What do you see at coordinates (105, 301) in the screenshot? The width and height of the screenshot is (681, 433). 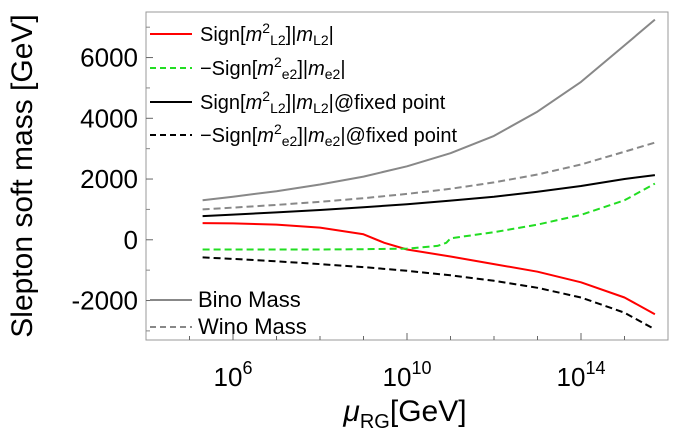 I see `y-tick-label: -2000` at bounding box center [105, 301].